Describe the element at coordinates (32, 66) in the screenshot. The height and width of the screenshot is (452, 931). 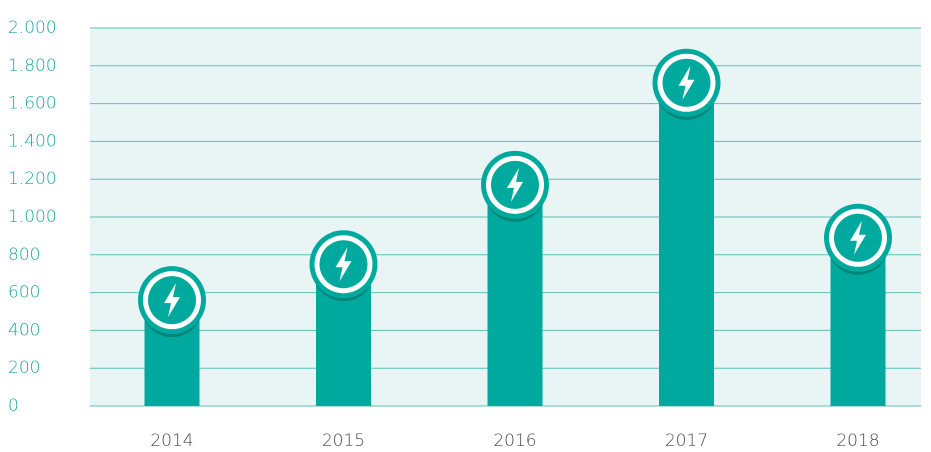
I see `y-tick-label: 1.800` at that location.